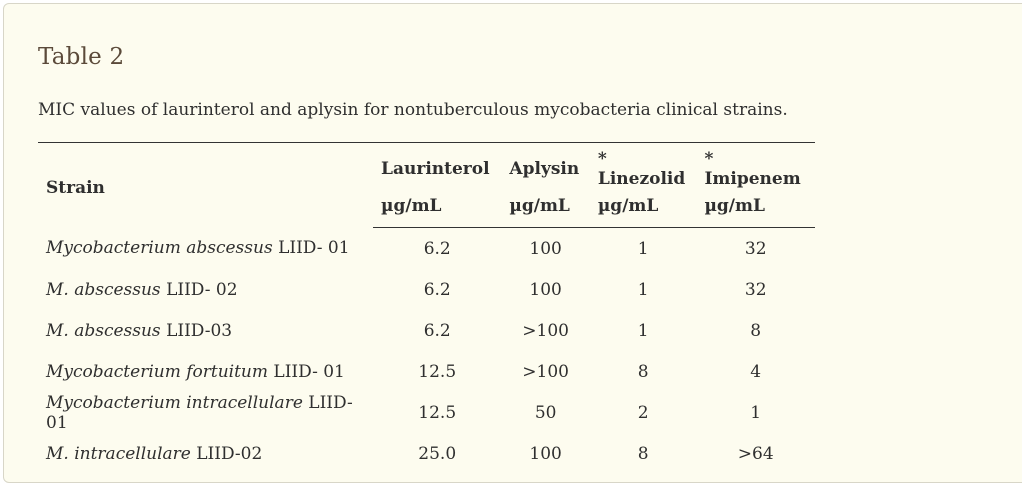  What do you see at coordinates (199, 289) in the screenshot?
I see `strain-code: LIID- 02` at bounding box center [199, 289].